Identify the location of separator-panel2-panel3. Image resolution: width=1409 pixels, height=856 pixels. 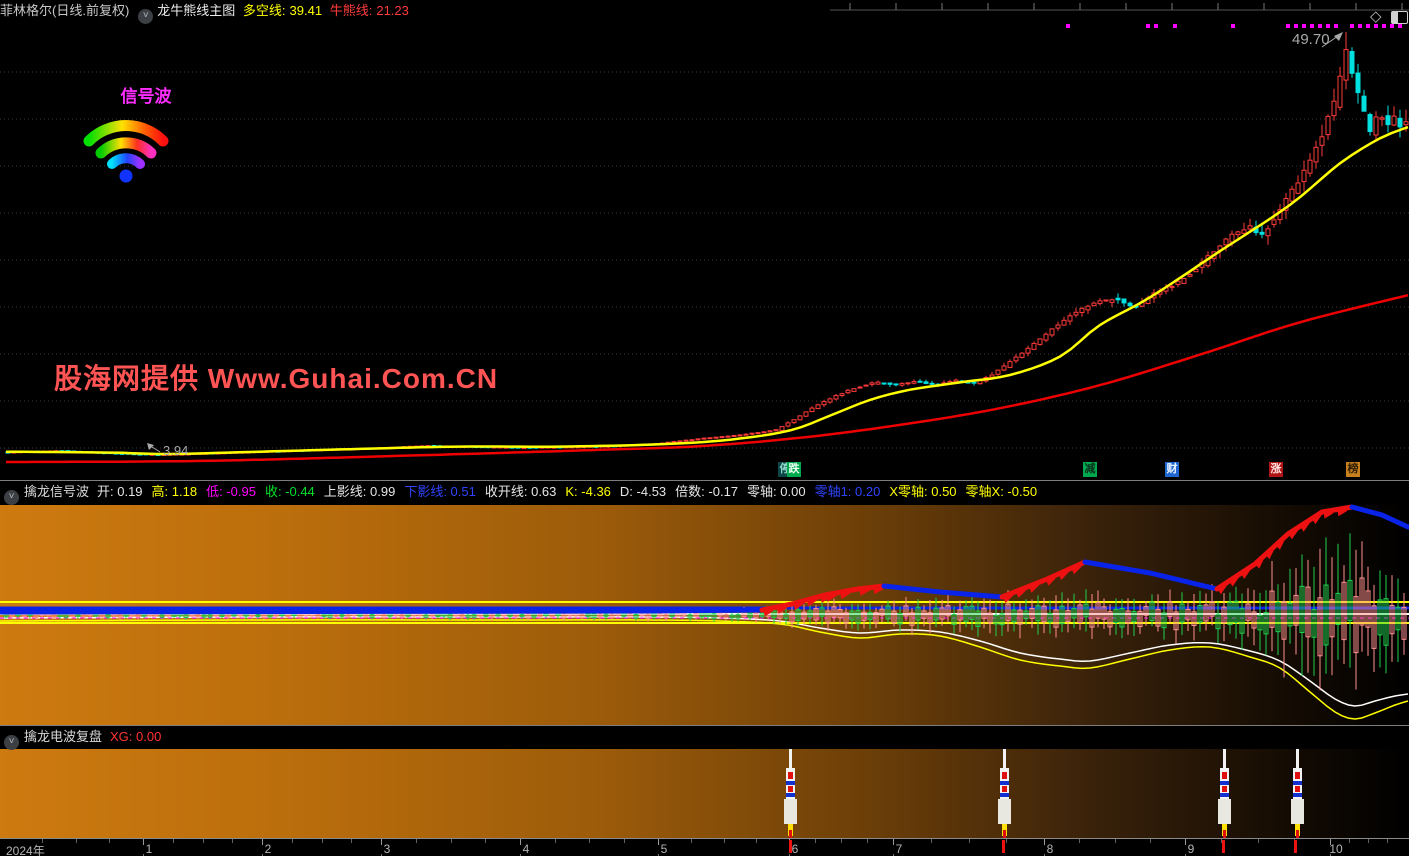
(704, 725).